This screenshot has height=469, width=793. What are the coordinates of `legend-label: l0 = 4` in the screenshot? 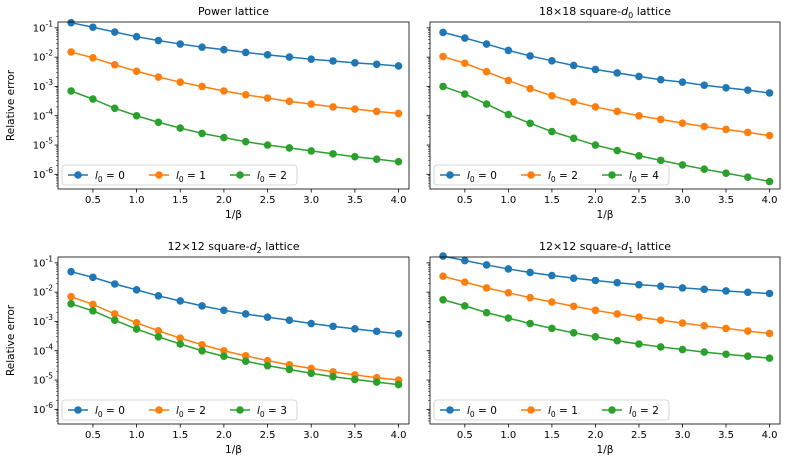 It's located at (644, 177).